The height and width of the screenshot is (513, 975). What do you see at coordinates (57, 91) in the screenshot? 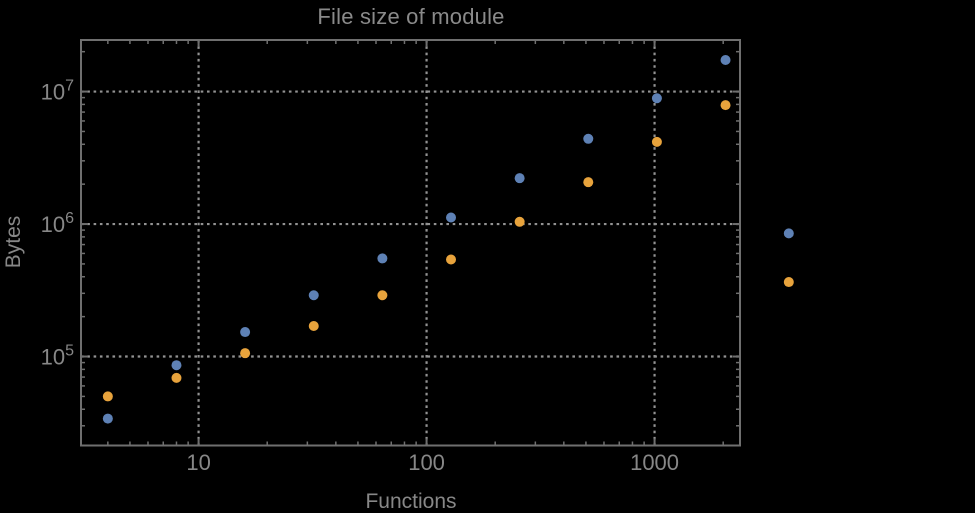
I see `y-tick-label: 10⁷` at bounding box center [57, 91].